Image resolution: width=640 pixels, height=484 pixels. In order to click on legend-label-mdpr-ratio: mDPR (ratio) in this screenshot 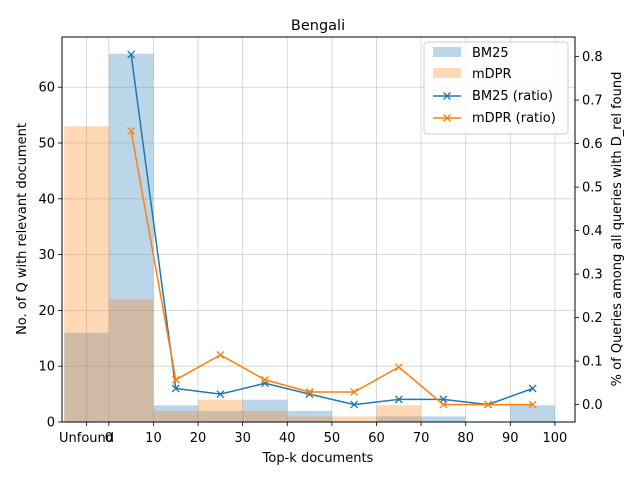, I will do `click(514, 118)`.